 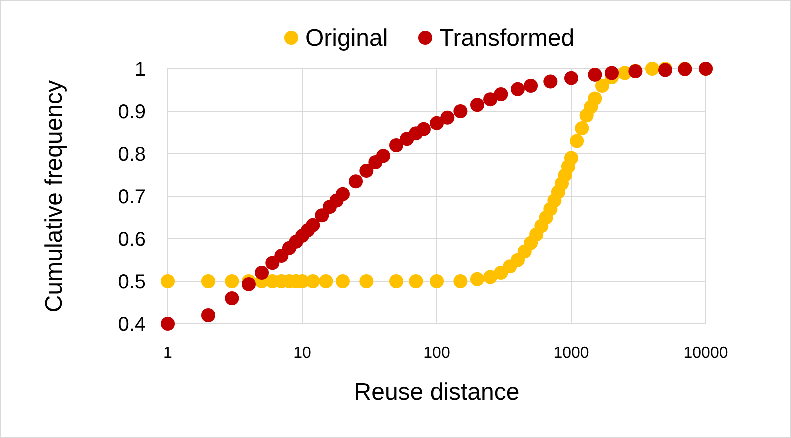 I want to click on legend-label: Transformed, so click(x=507, y=38).